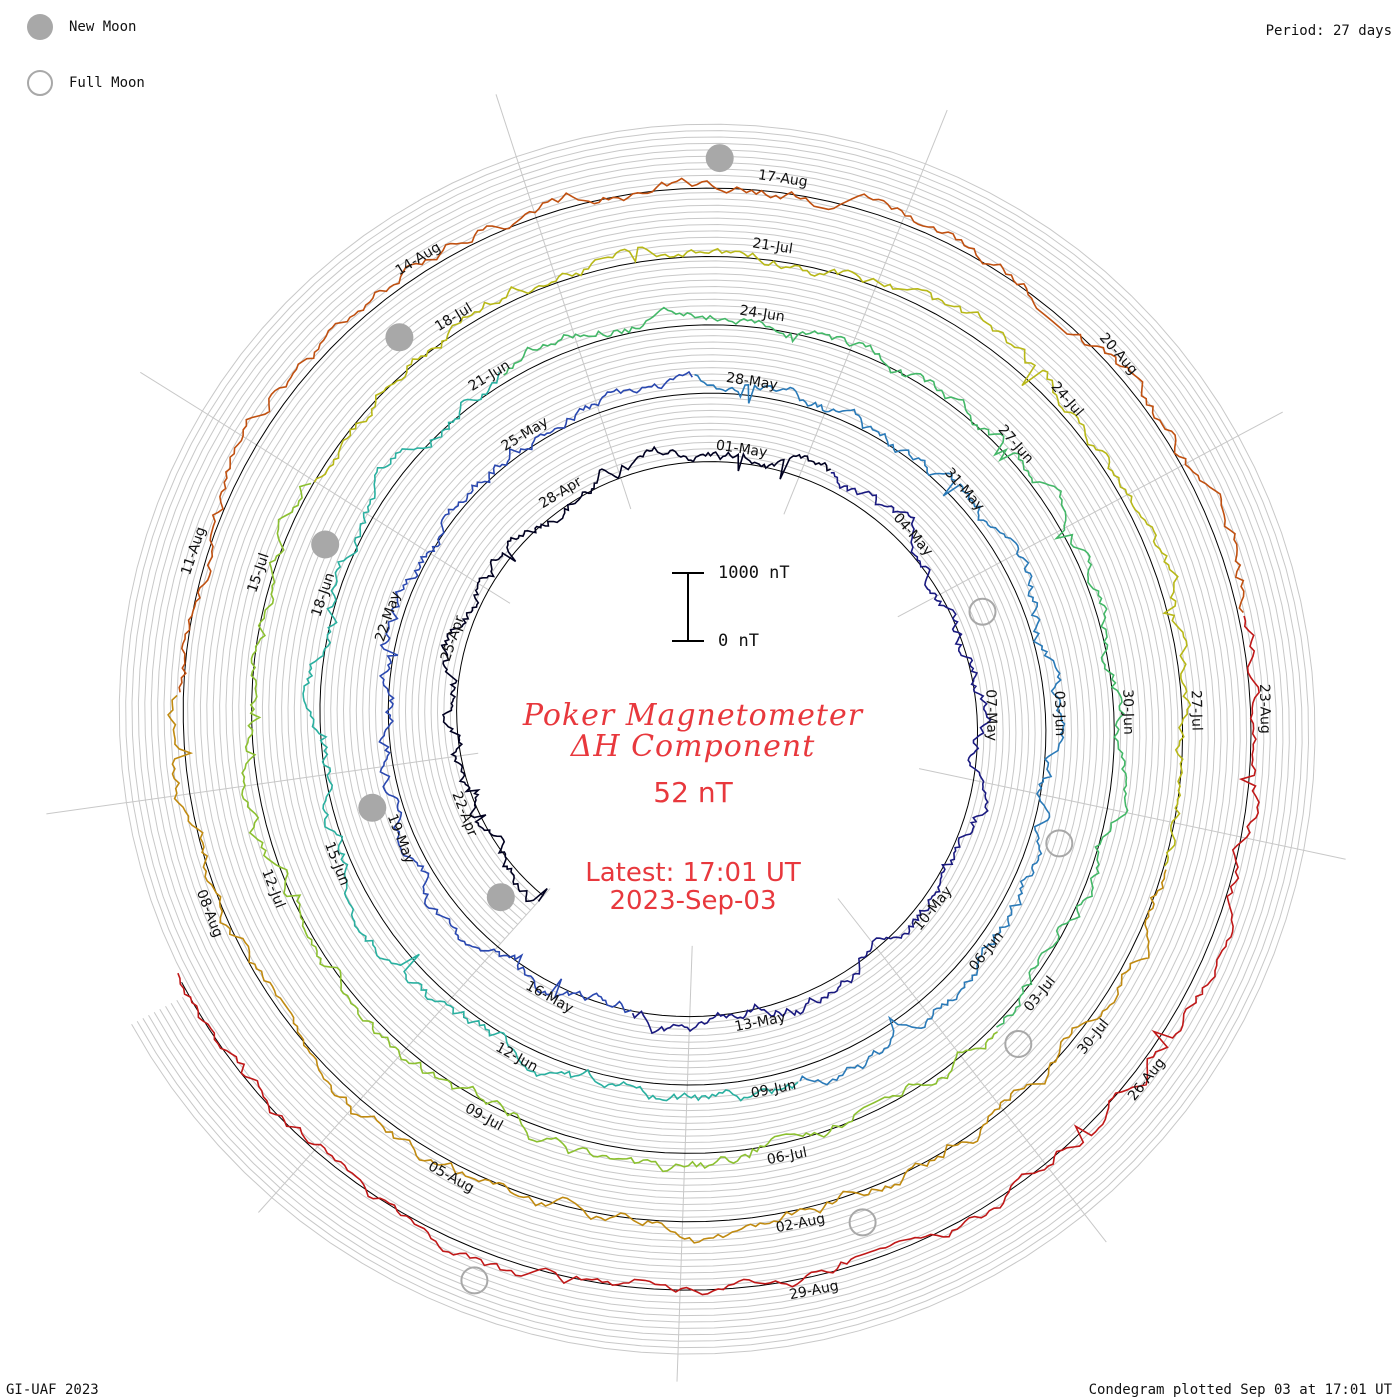  Describe the element at coordinates (52, 1390) in the screenshot. I see `credit-label: GI-UAF 2023` at that location.